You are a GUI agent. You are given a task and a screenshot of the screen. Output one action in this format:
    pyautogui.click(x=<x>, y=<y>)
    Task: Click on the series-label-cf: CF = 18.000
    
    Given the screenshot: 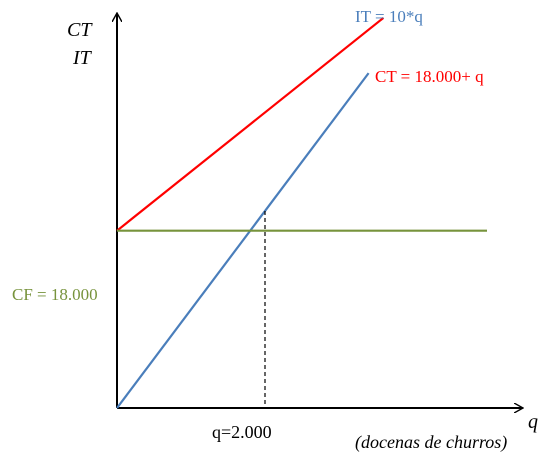 What is the action you would take?
    pyautogui.click(x=55, y=294)
    